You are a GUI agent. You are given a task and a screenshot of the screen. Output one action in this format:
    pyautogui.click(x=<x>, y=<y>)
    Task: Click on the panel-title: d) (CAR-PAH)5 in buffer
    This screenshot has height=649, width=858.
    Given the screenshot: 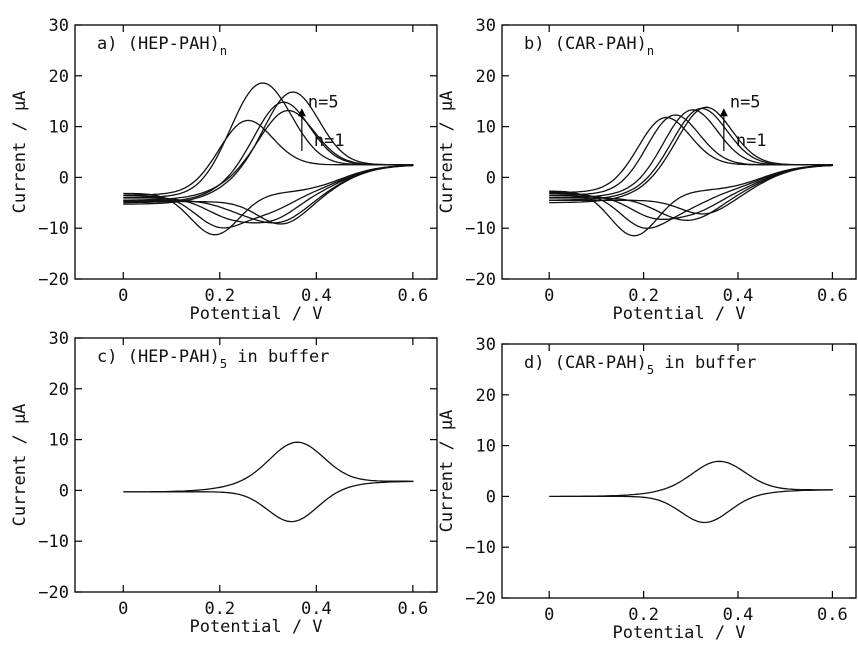 What is the action you would take?
    pyautogui.click(x=640, y=365)
    